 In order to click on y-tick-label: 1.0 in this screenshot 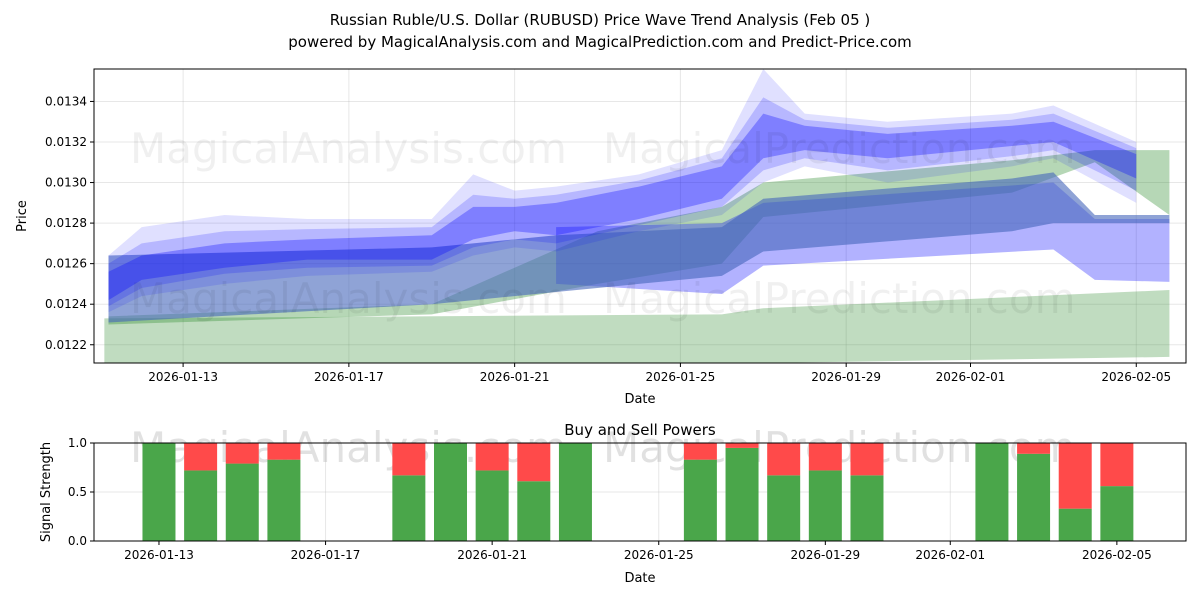, I will do `click(77, 443)`.